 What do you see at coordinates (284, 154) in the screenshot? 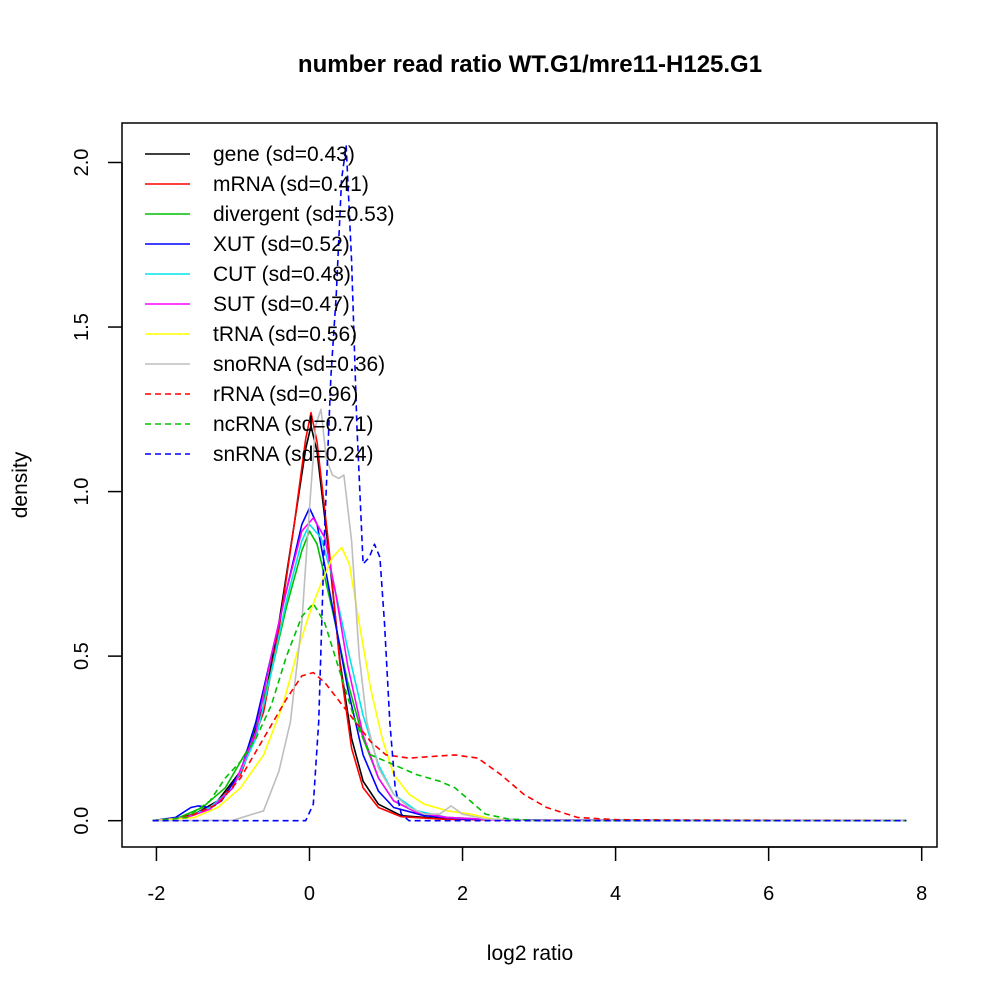
I see `legend-label: gene (sd=0.43)` at bounding box center [284, 154].